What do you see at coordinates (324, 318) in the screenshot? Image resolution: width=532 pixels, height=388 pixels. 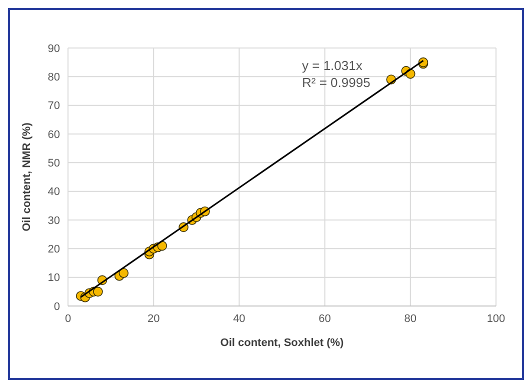 I see `x-tick-label: 60` at bounding box center [324, 318].